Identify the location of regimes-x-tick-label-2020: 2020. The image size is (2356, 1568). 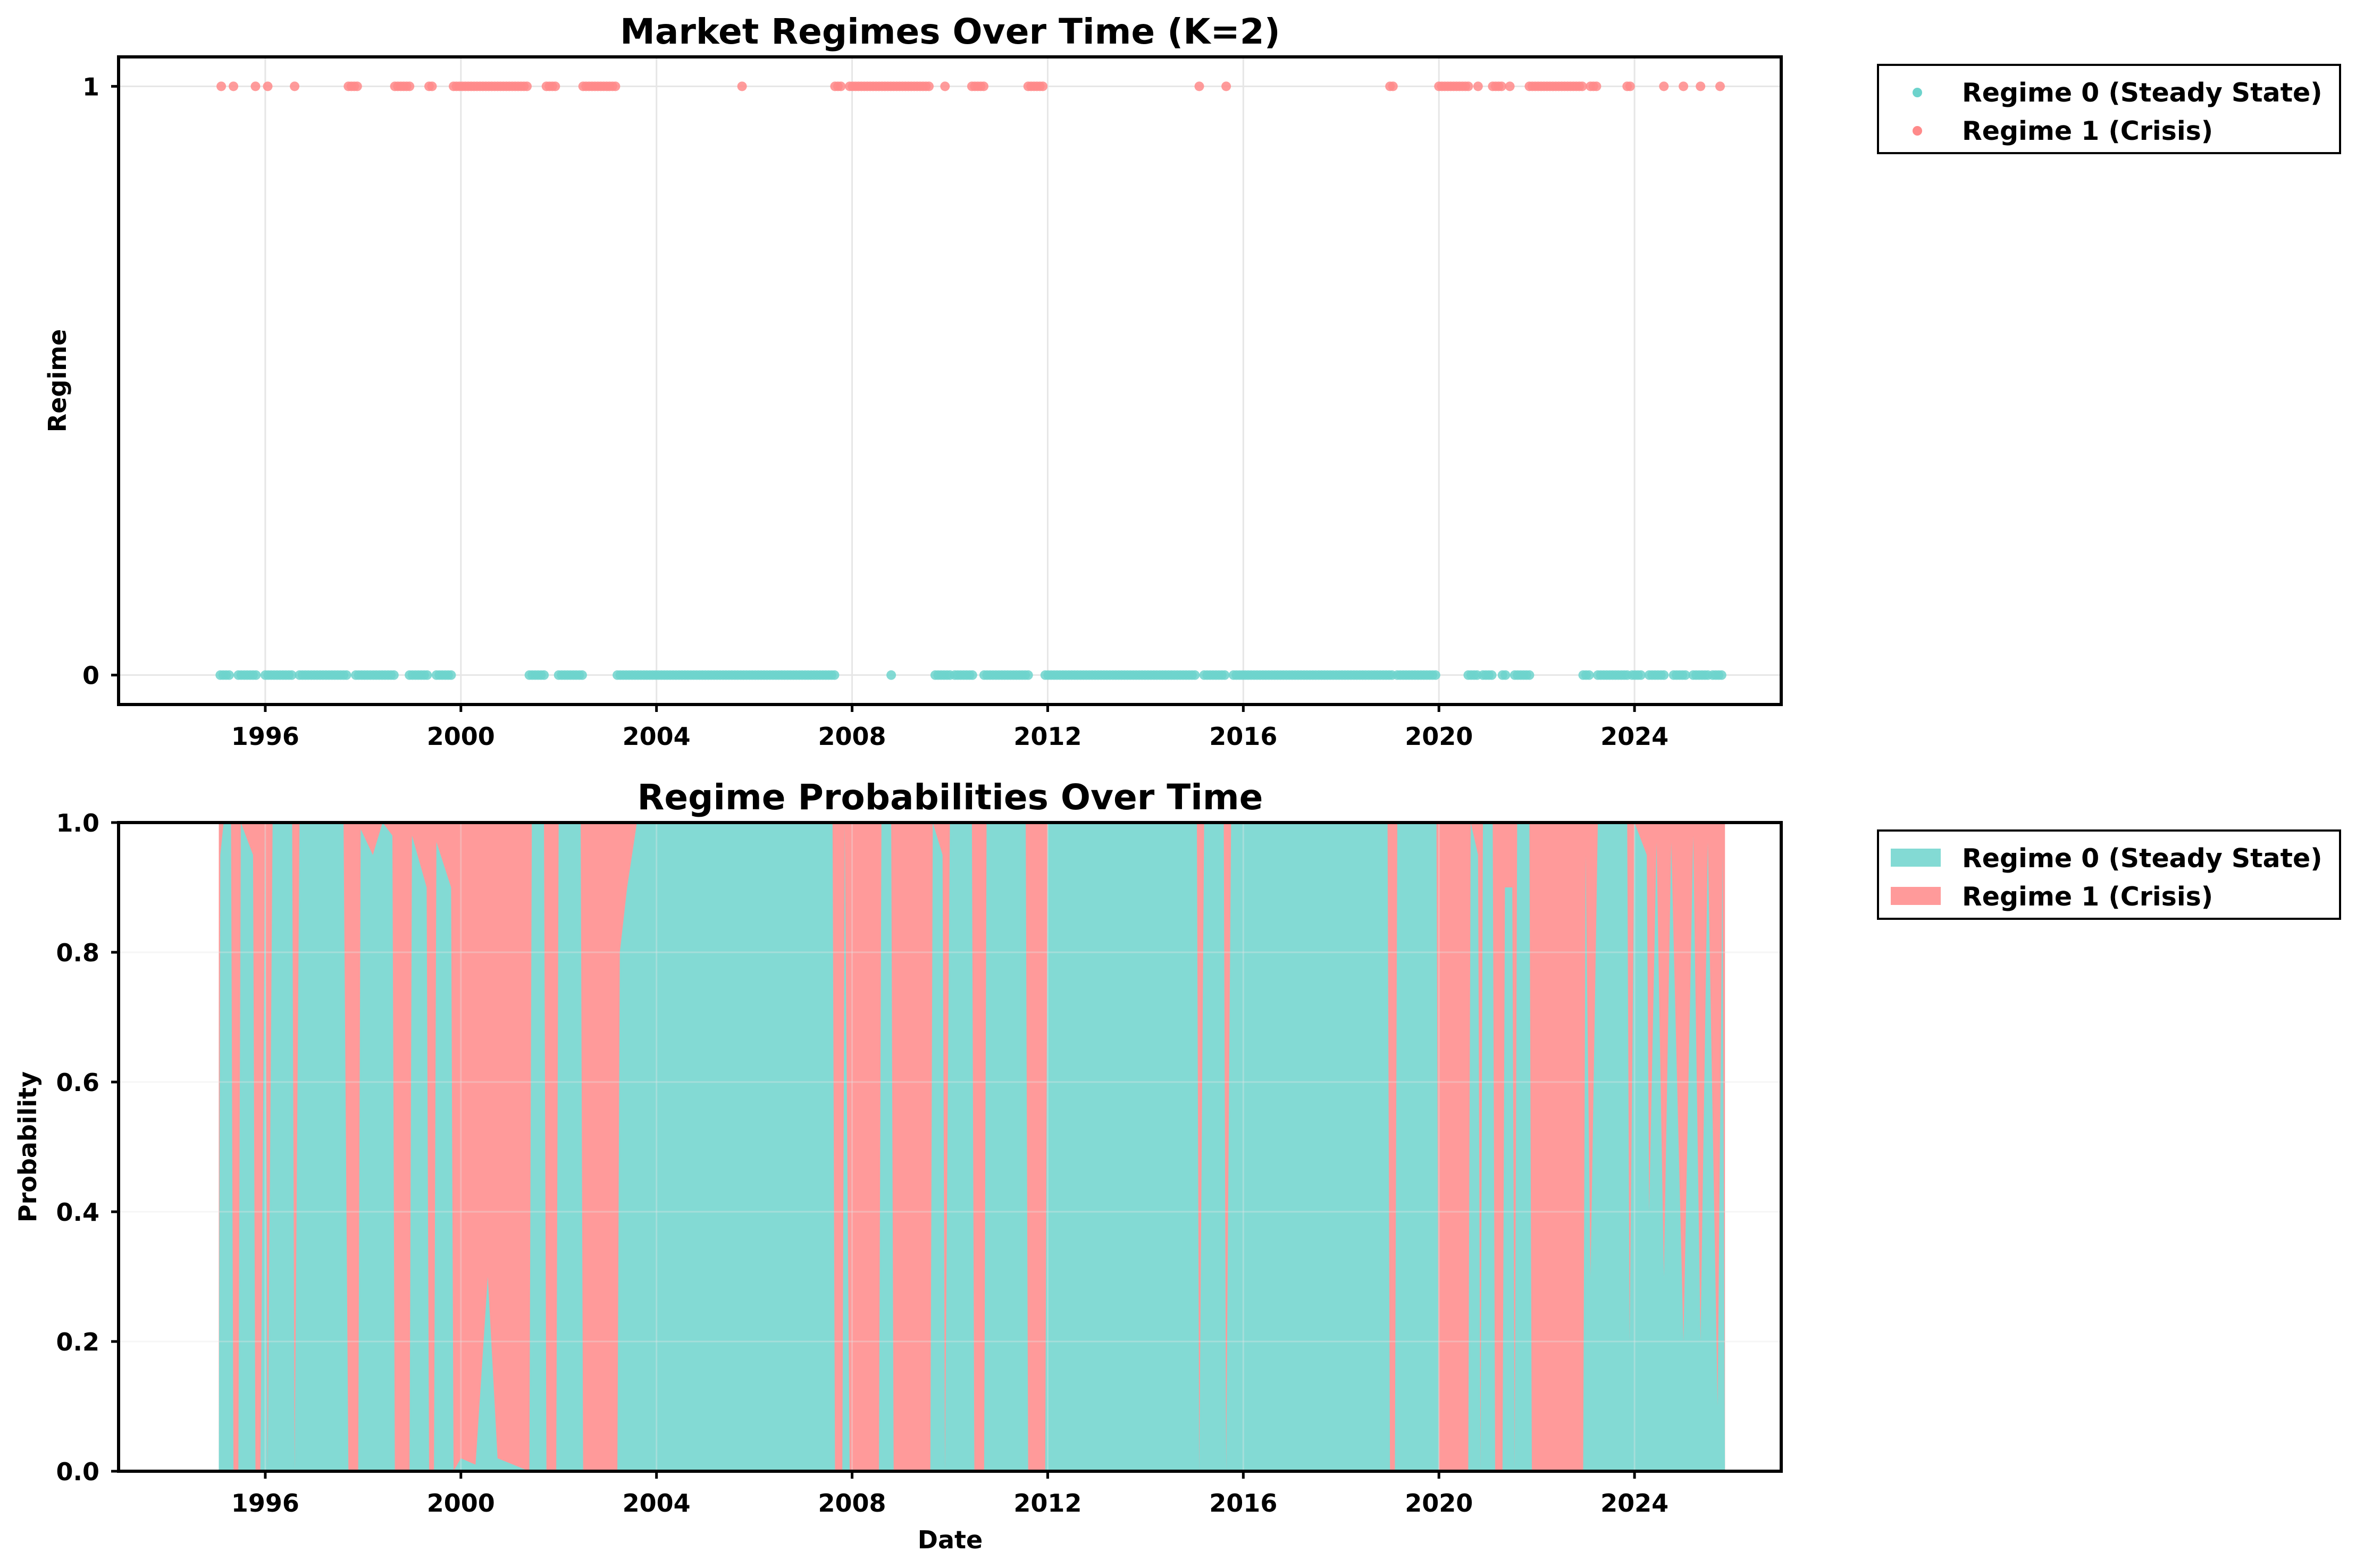
(1439, 737).